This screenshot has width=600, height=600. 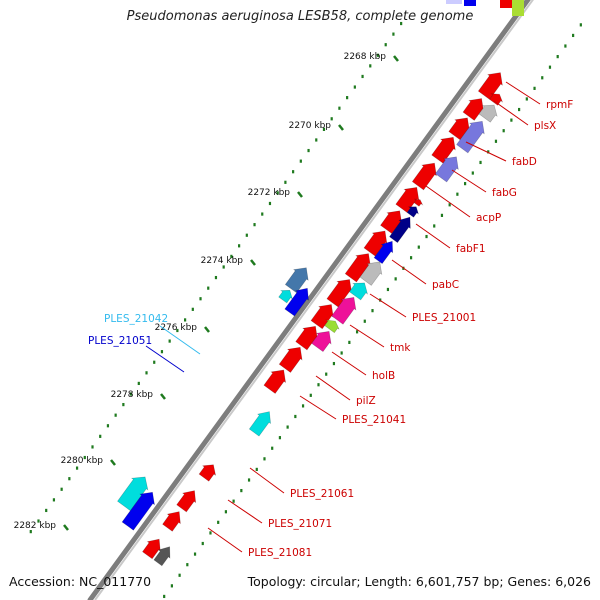 I want to click on kbp-label: 2280 kbp, so click(x=82, y=461).